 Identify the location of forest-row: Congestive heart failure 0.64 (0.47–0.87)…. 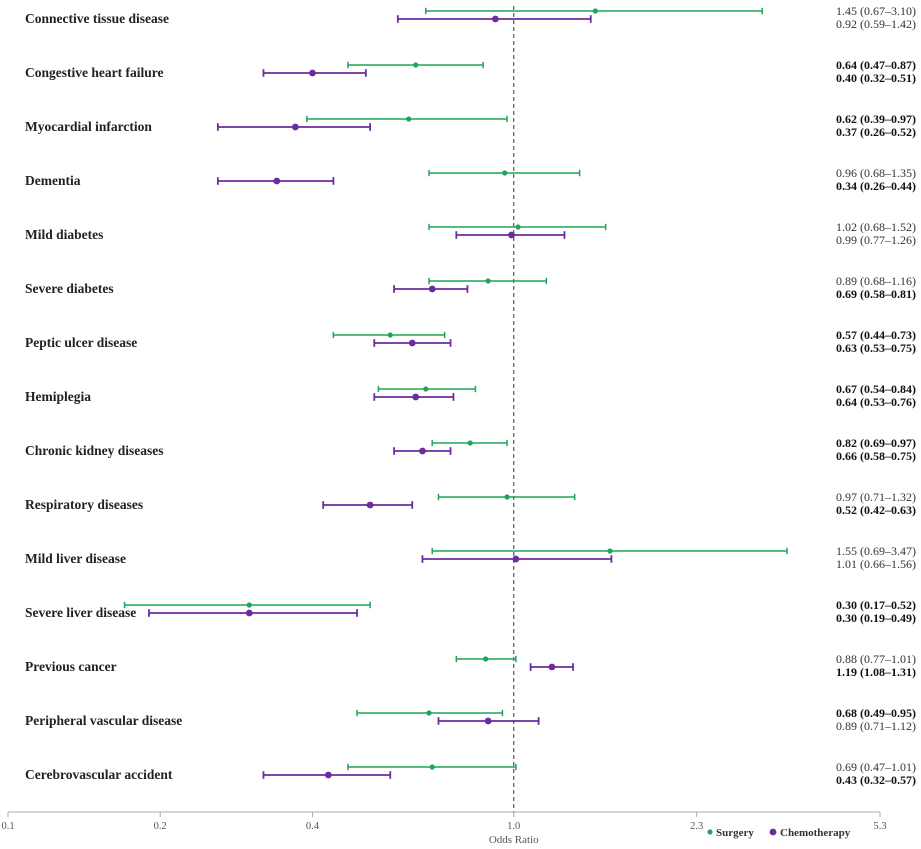
(470, 71).